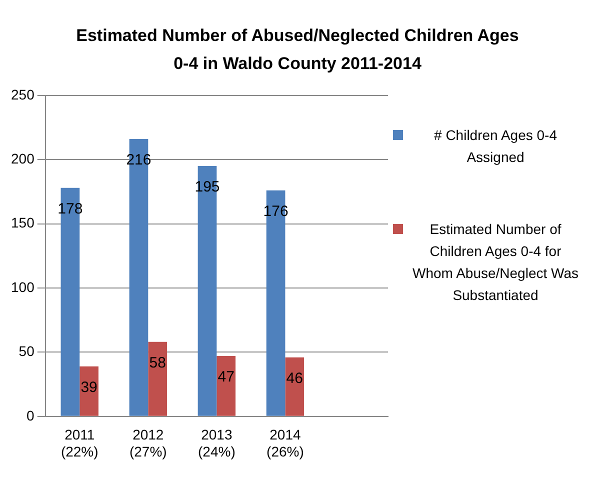  What do you see at coordinates (23, 286) in the screenshot?
I see `y-tick-label: 100` at bounding box center [23, 286].